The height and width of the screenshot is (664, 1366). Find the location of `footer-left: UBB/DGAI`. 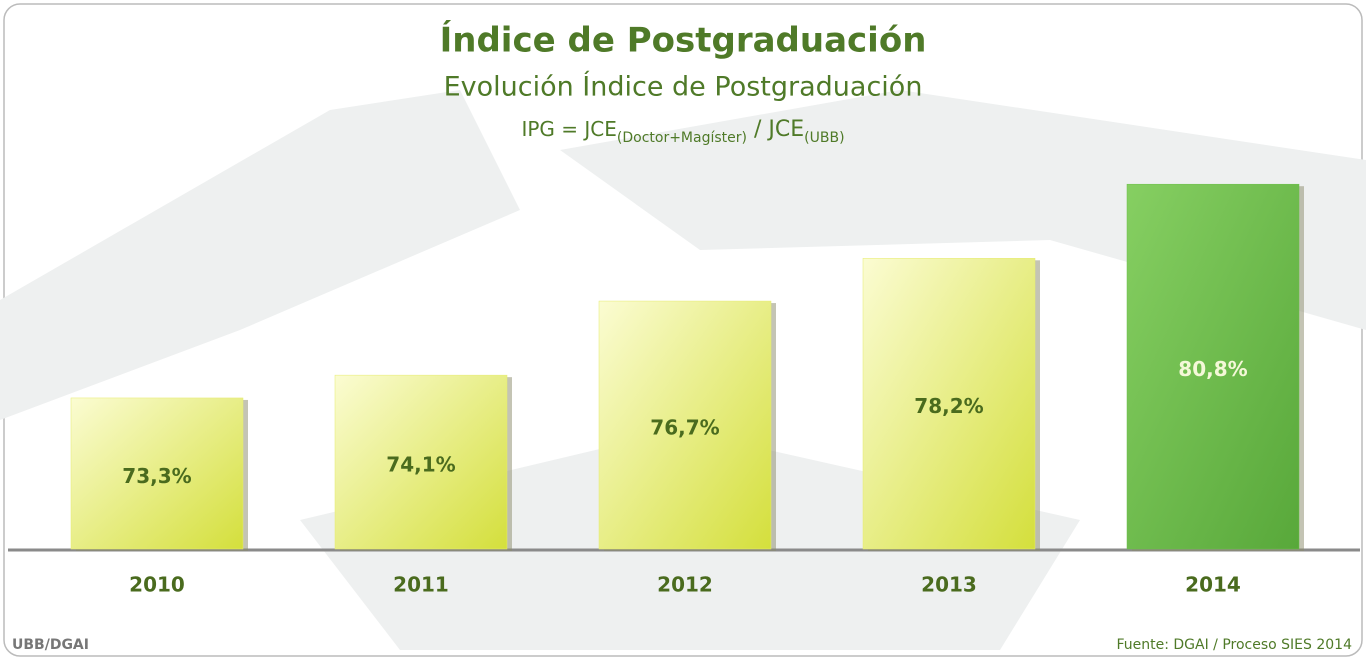

footer-left: UBB/DGAI is located at coordinates (50, 645).